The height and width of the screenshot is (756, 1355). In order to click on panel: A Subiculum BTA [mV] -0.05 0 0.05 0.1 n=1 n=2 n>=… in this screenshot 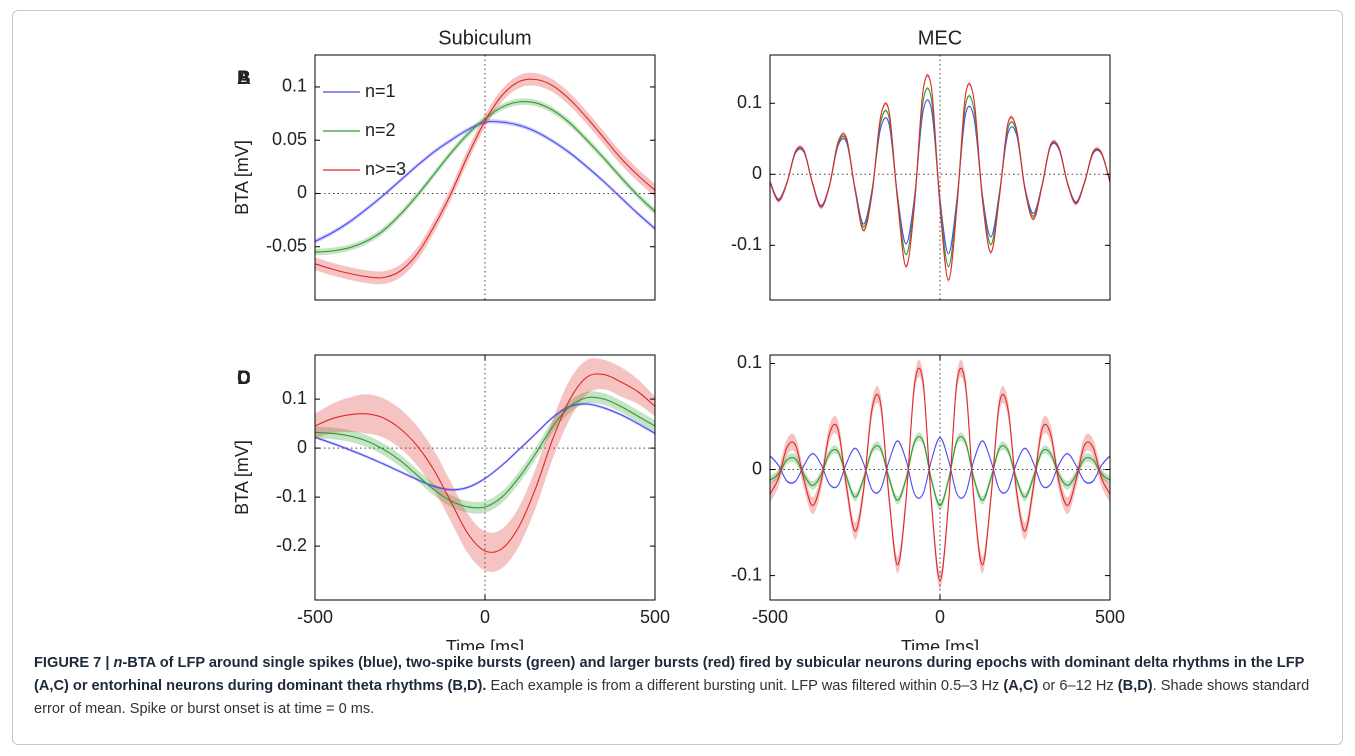, I will do `click(444, 164)`.